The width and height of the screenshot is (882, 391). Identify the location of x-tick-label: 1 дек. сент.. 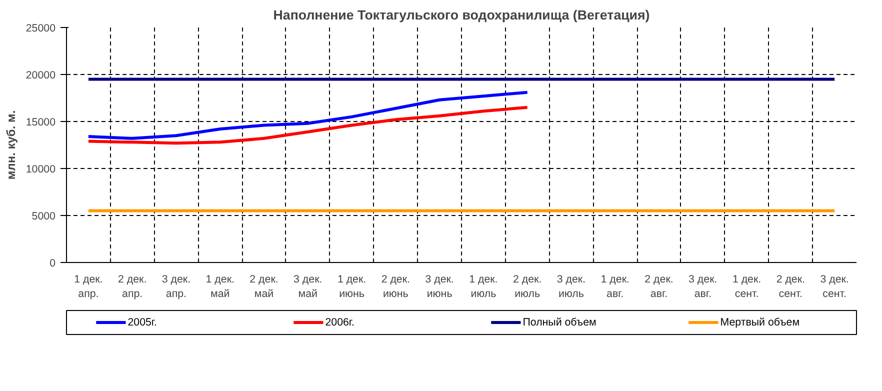
(747, 287).